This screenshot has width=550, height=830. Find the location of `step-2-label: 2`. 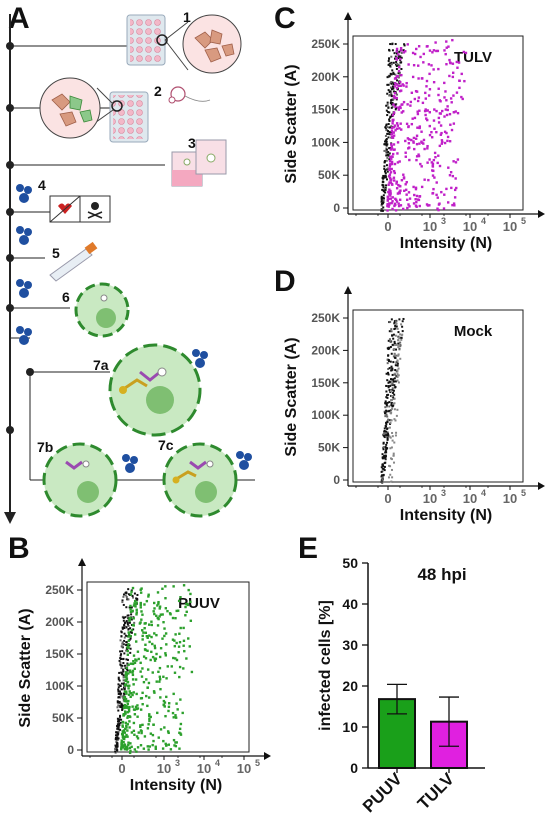

step-2-label: 2 is located at coordinates (158, 91).